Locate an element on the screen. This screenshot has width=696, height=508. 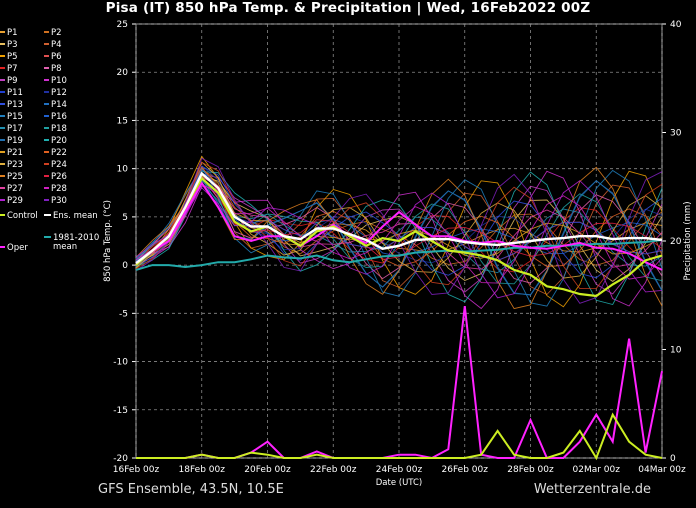
ens-mean-line is located at coordinates (399, 218).